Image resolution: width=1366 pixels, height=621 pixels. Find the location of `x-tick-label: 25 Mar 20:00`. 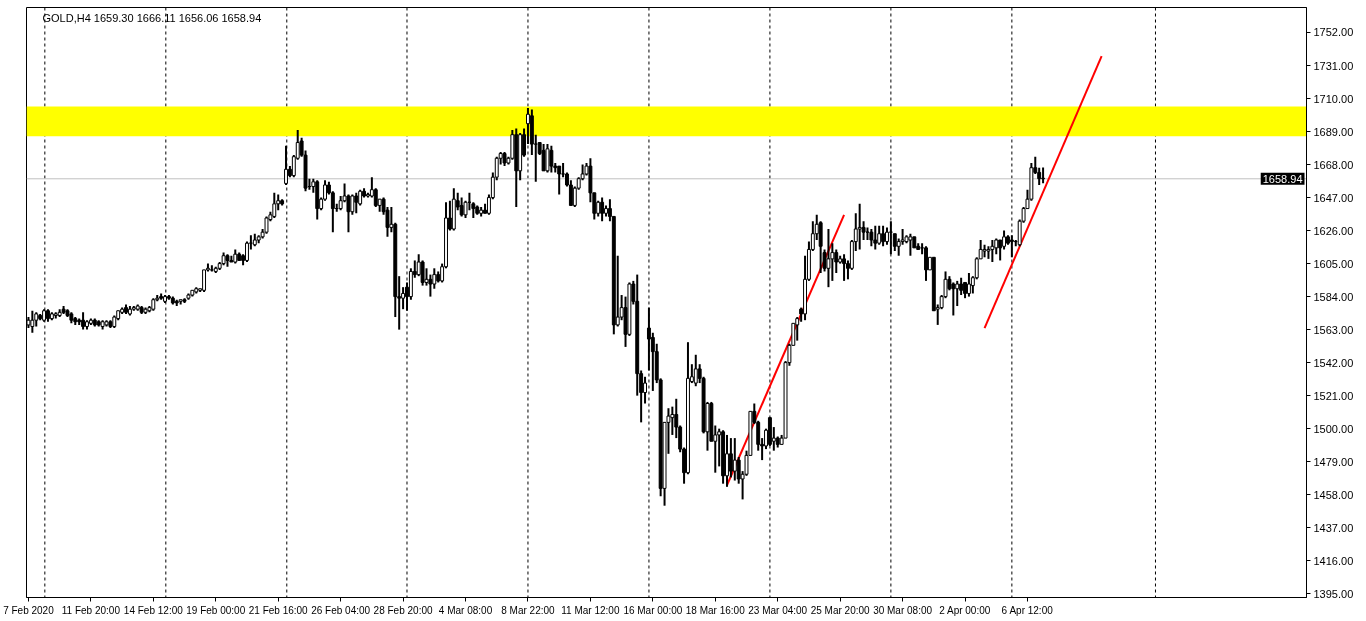

x-tick-label: 25 Mar 20:00 is located at coordinates (840, 610).